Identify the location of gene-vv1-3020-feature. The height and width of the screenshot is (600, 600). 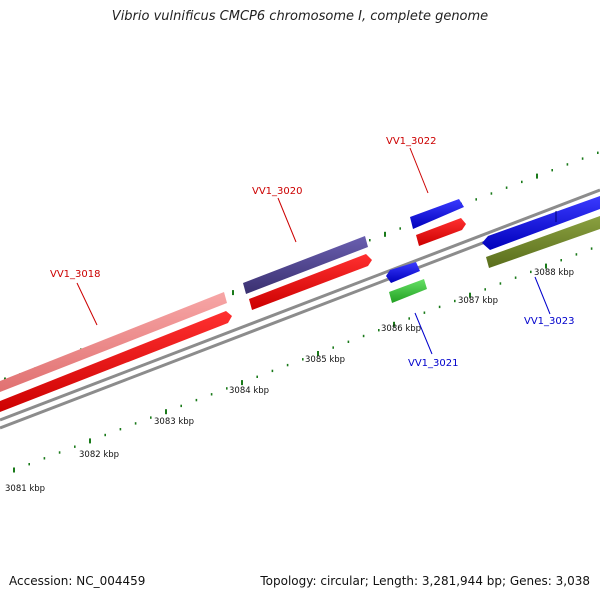
(305, 265).